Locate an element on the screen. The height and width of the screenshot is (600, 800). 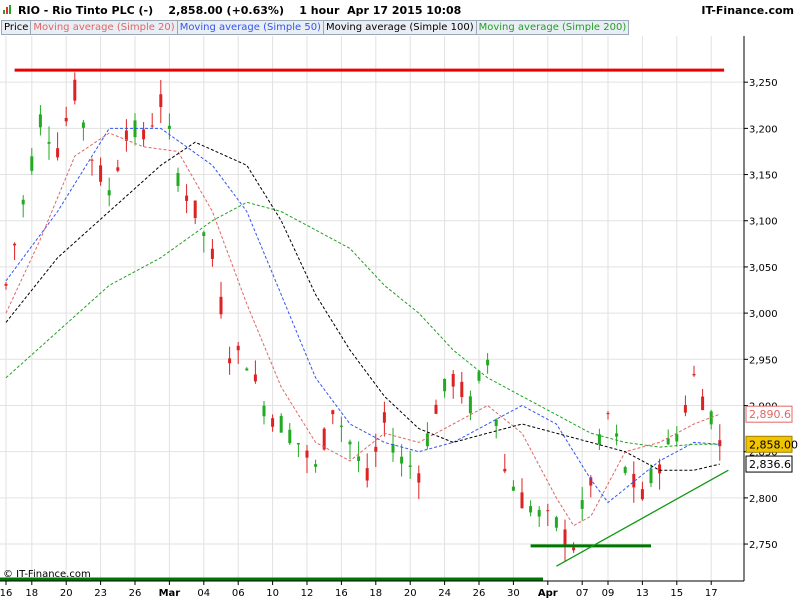
x-tick-label: 30 is located at coordinates (513, 593).